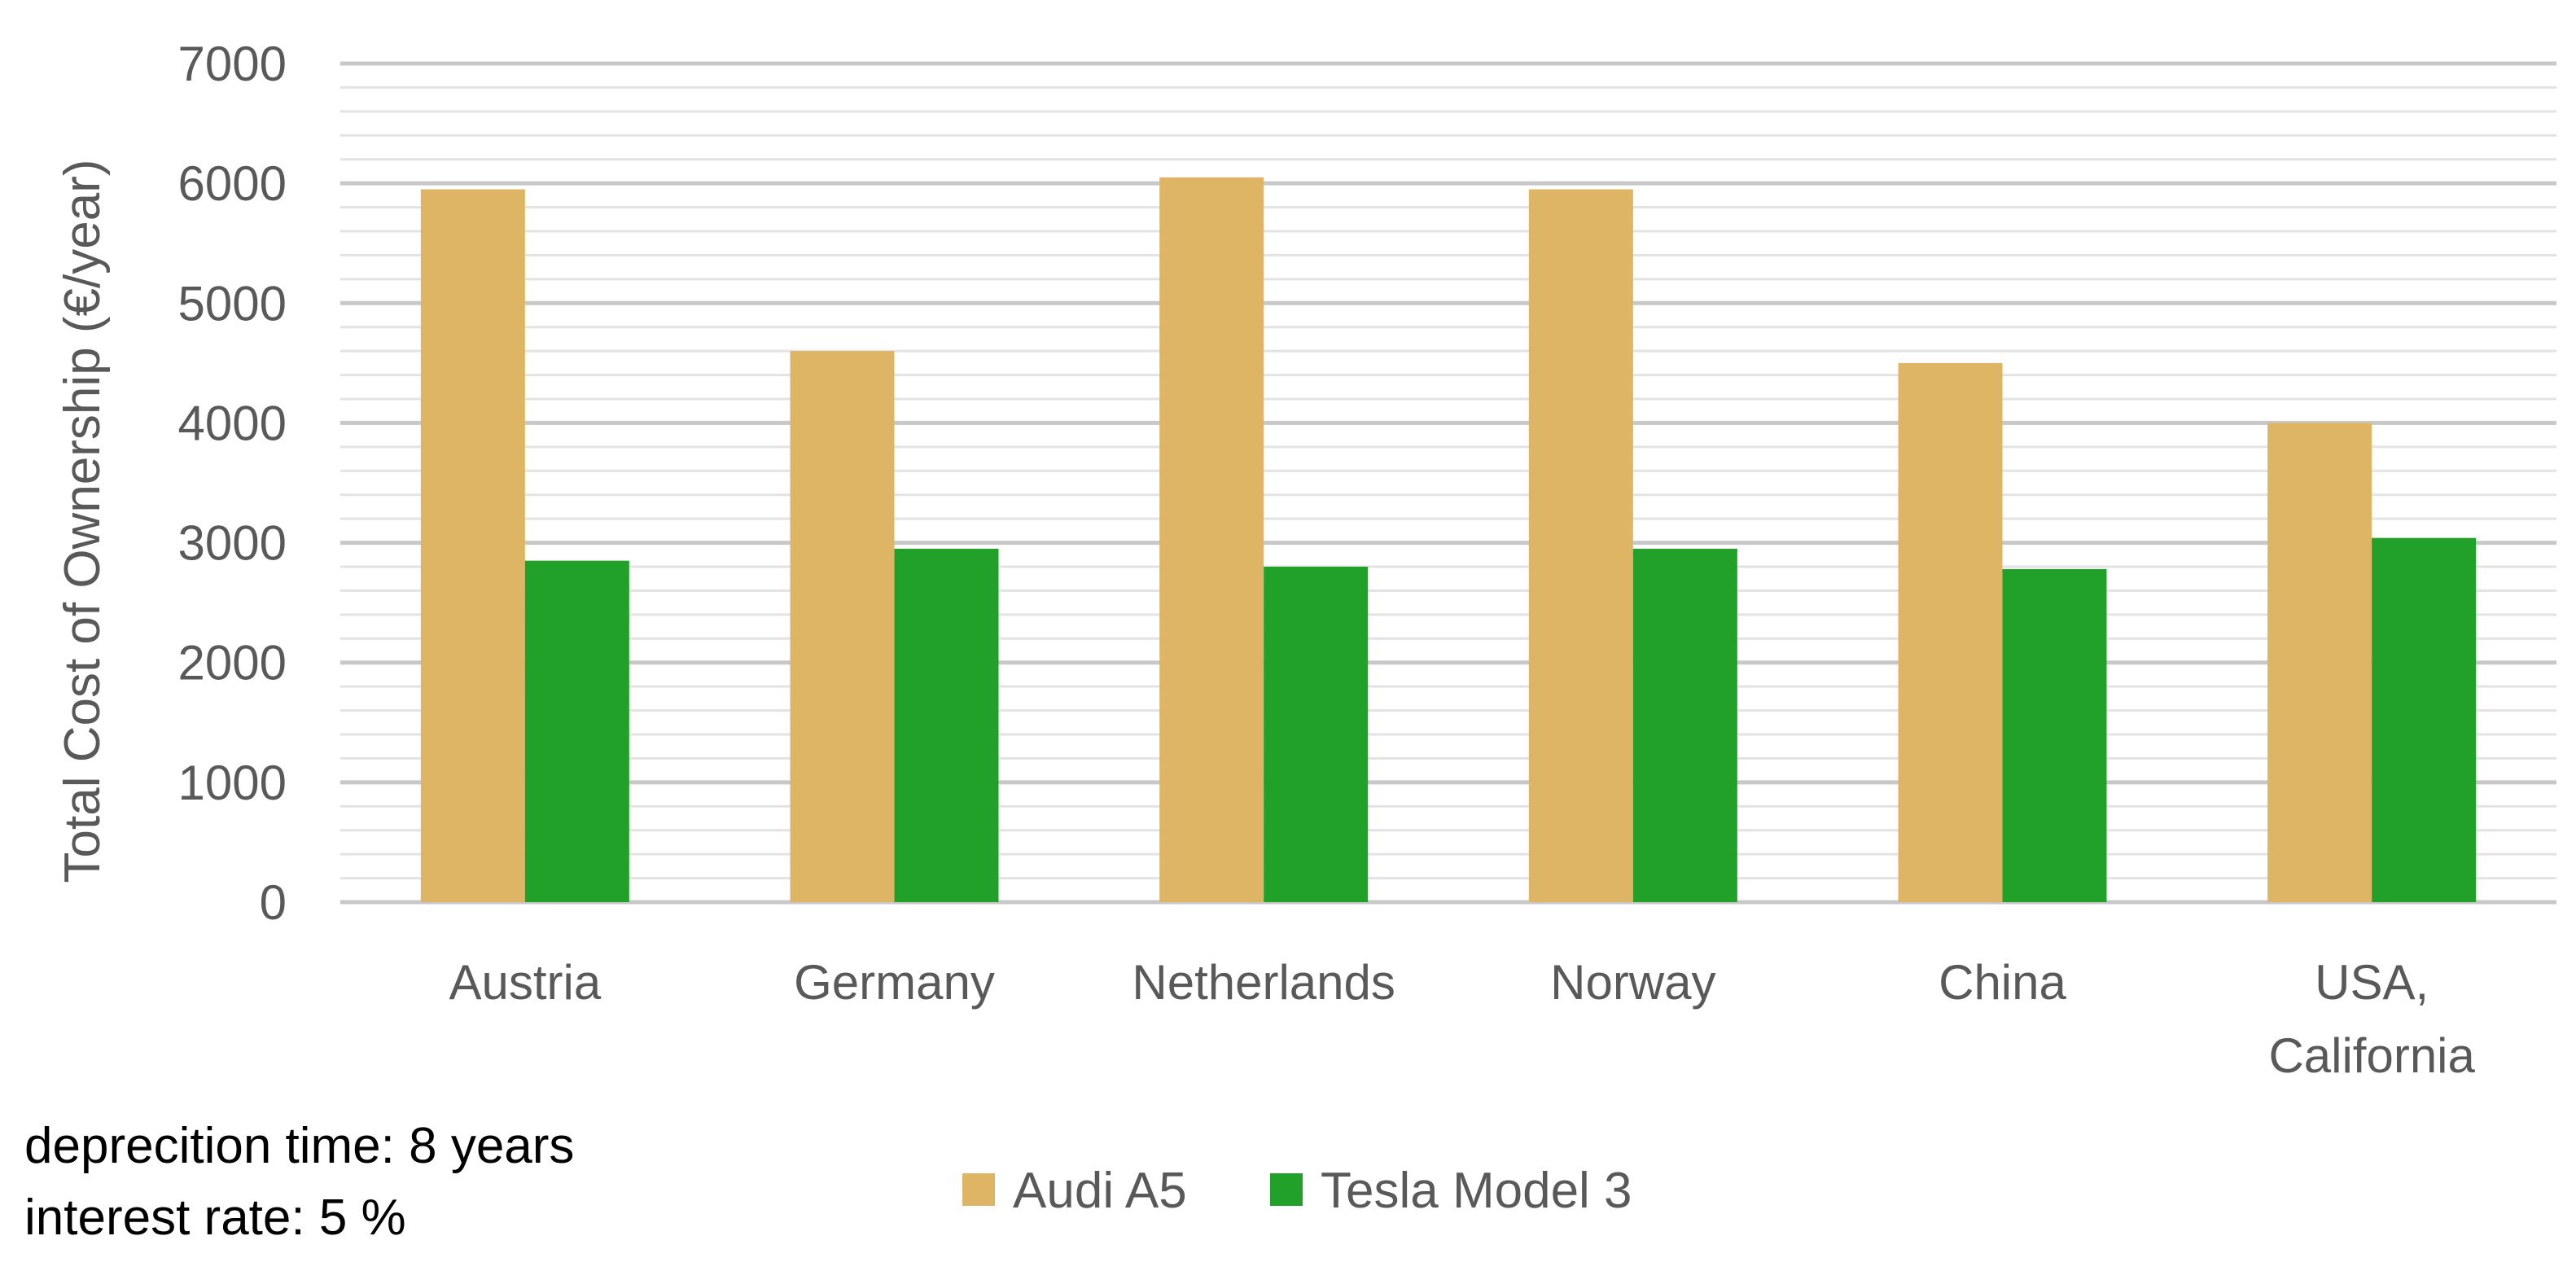 This screenshot has width=2576, height=1271. What do you see at coordinates (2371, 1056) in the screenshot?
I see `x-category-label: California` at bounding box center [2371, 1056].